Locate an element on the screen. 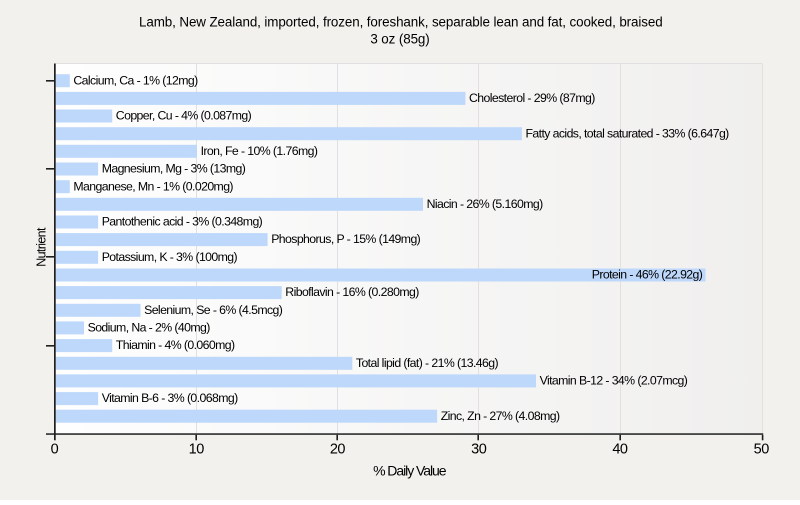 Image resolution: width=800 pixels, height=505 pixels. svg-text: 30 is located at coordinates (479, 449).